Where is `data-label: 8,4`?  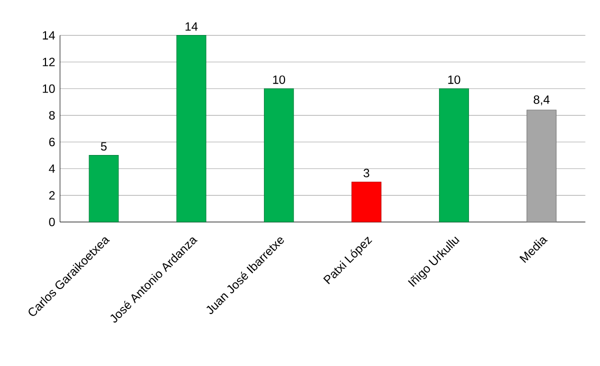 data-label: 8,4 is located at coordinates (542, 100).